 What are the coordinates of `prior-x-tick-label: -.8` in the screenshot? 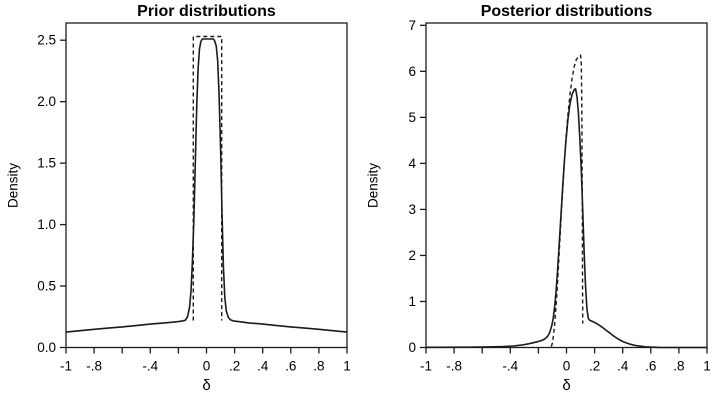 It's located at (94, 366).